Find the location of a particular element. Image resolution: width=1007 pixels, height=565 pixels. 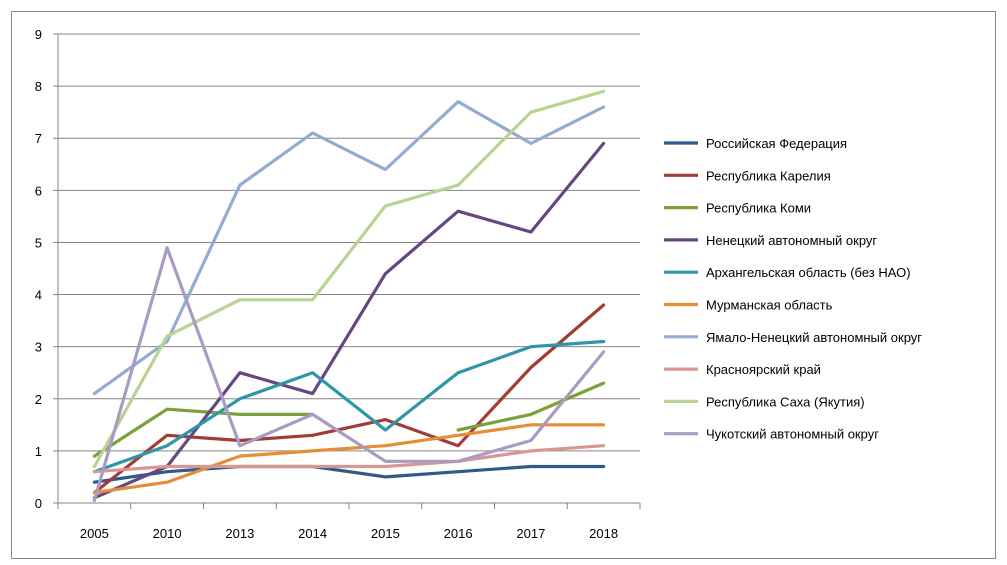

y-tick-label: 5 is located at coordinates (38, 242).